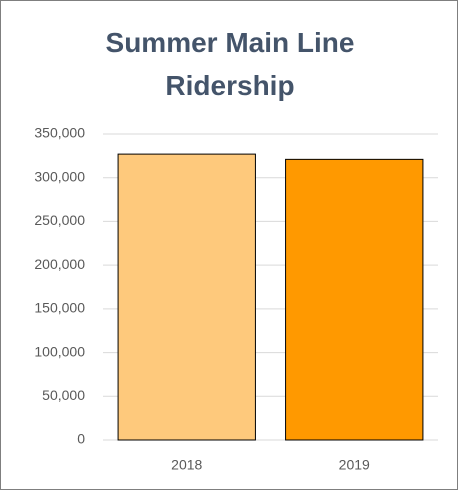 This screenshot has width=458, height=490. What do you see at coordinates (59, 176) in the screenshot?
I see `y-tick-label: 300,000` at bounding box center [59, 176].